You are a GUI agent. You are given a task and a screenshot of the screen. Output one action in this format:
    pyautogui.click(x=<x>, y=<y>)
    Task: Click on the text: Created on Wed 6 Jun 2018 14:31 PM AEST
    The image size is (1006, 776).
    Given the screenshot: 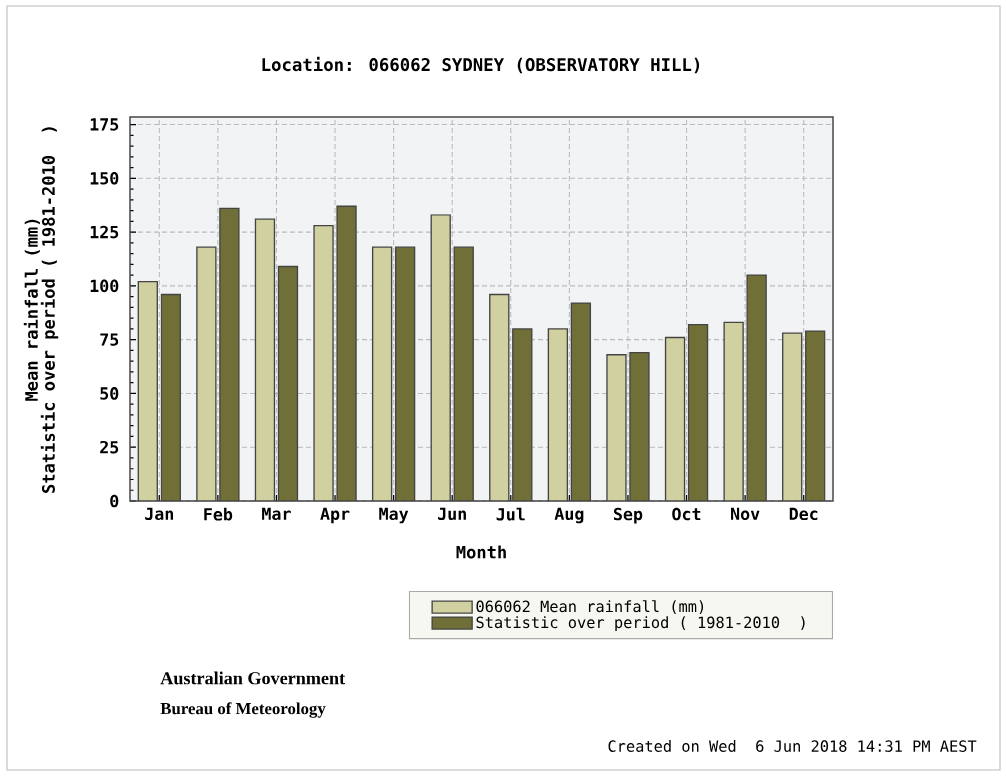 What is the action you would take?
    pyautogui.click(x=792, y=746)
    